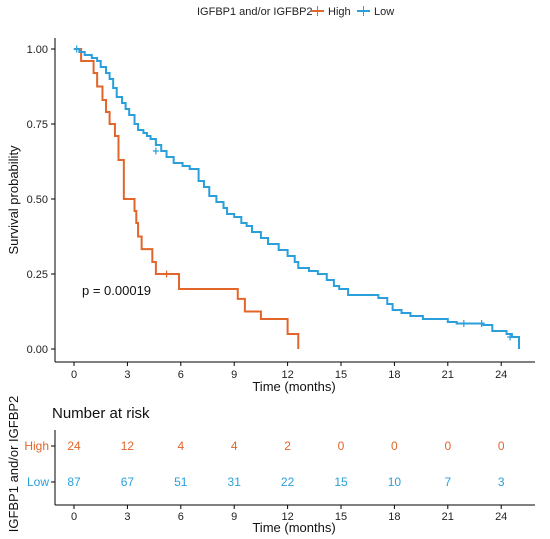 Image resolution: width=550 pixels, height=539 pixels. Describe the element at coordinates (38, 482) in the screenshot. I see `risk-row-label-low: Low` at that location.